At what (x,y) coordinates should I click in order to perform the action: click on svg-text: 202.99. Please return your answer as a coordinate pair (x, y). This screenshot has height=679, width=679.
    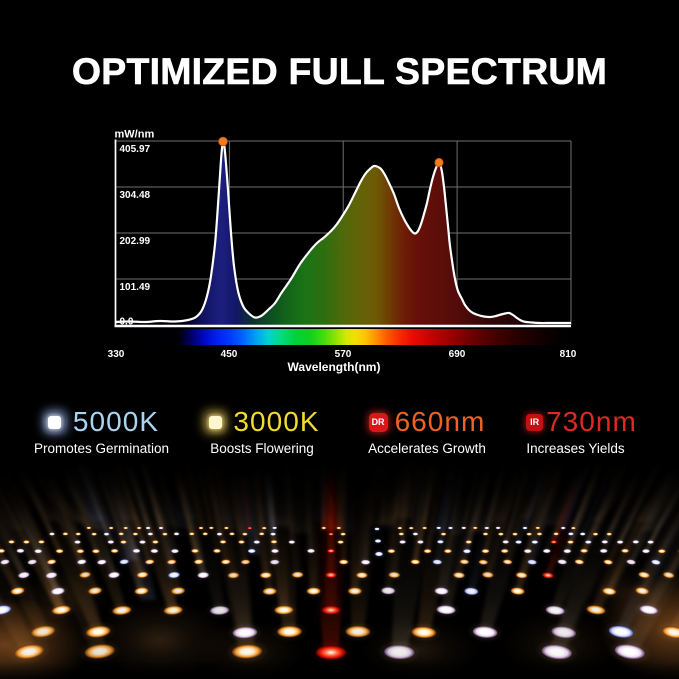
    Looking at the image, I should click on (135, 241).